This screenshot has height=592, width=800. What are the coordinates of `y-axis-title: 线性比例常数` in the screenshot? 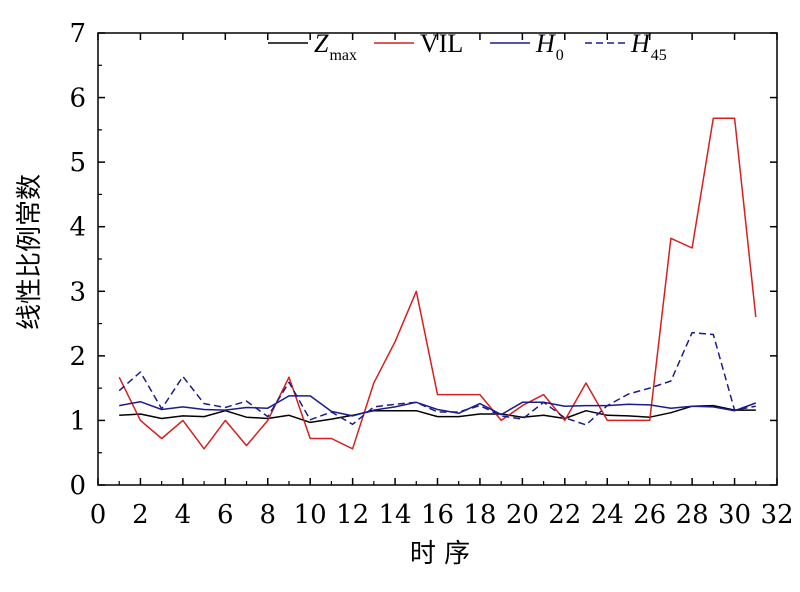 It's located at (30, 252).